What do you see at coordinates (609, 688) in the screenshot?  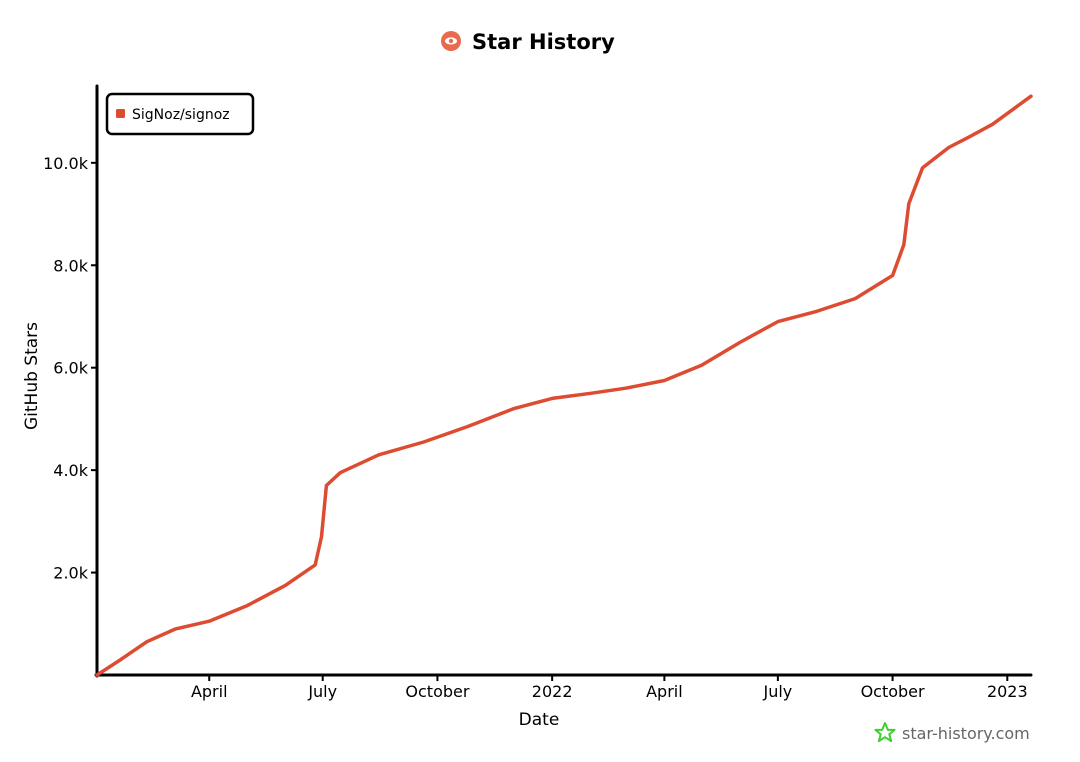 I see `x-tick-labels: April July October 2022 April July October 2023` at bounding box center [609, 688].